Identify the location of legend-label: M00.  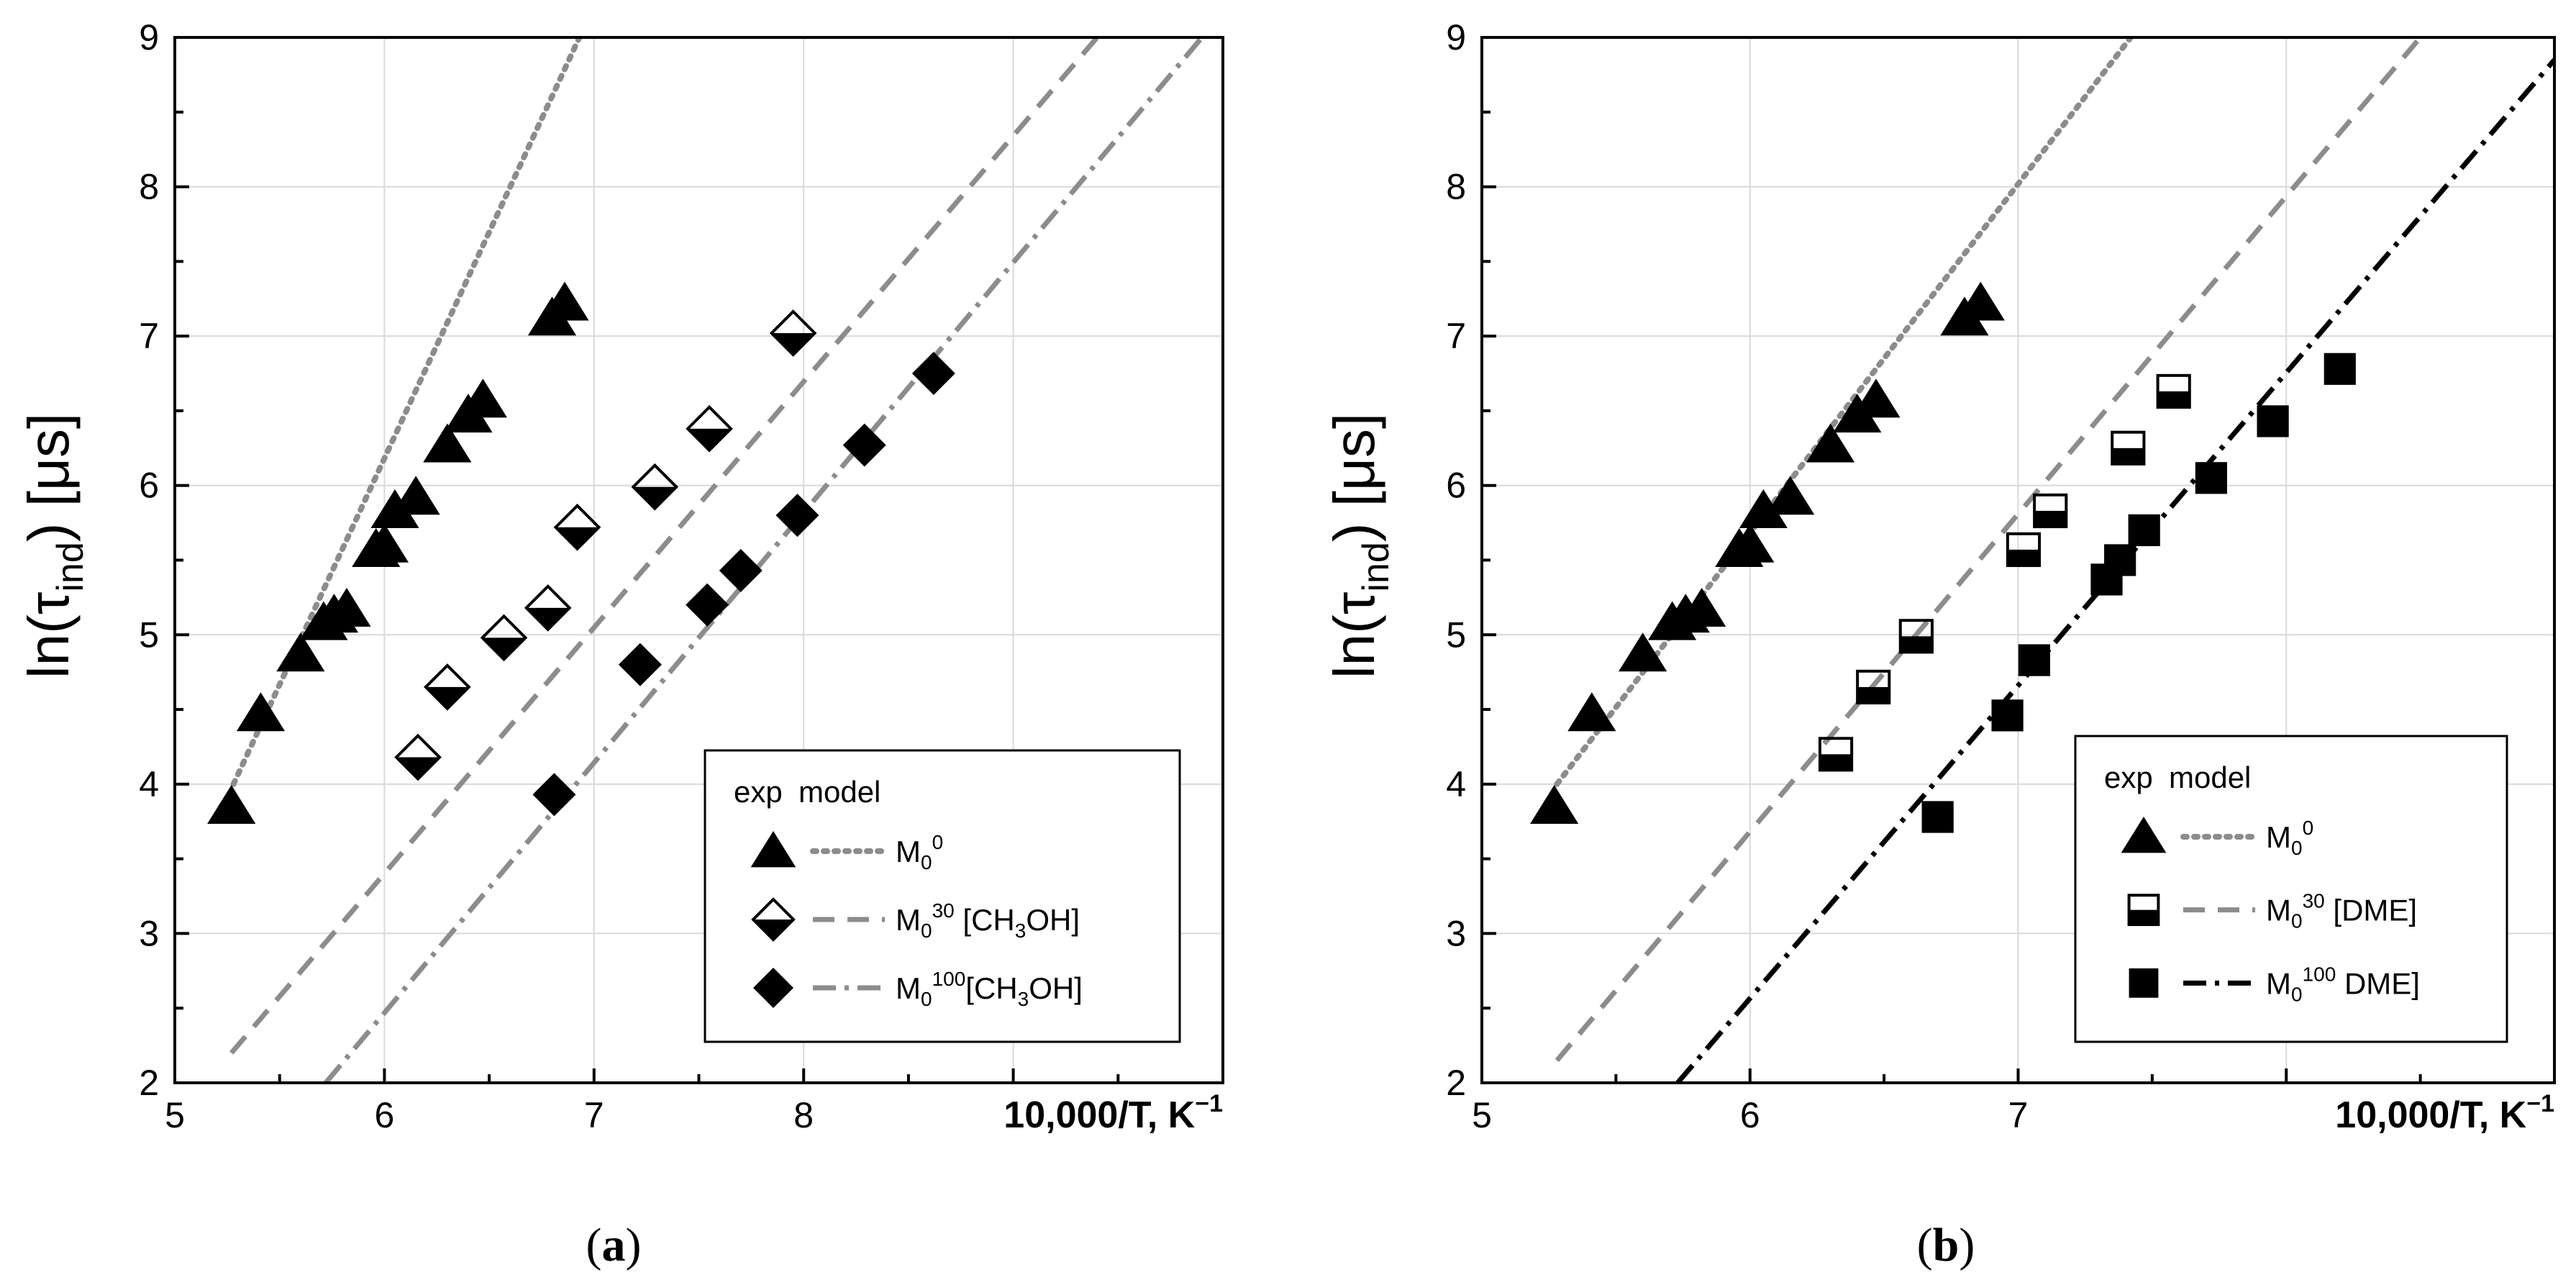
(2289, 838).